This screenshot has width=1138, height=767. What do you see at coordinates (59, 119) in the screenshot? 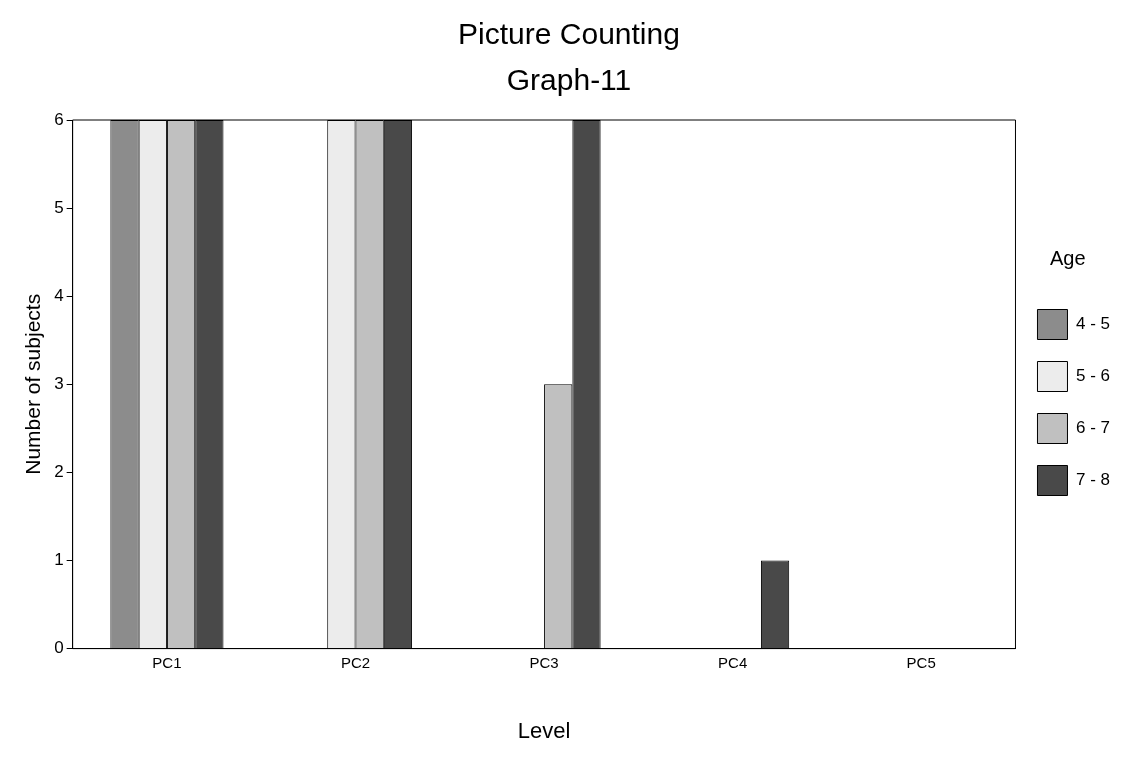
I see `y-tick-label: 6` at bounding box center [59, 119].